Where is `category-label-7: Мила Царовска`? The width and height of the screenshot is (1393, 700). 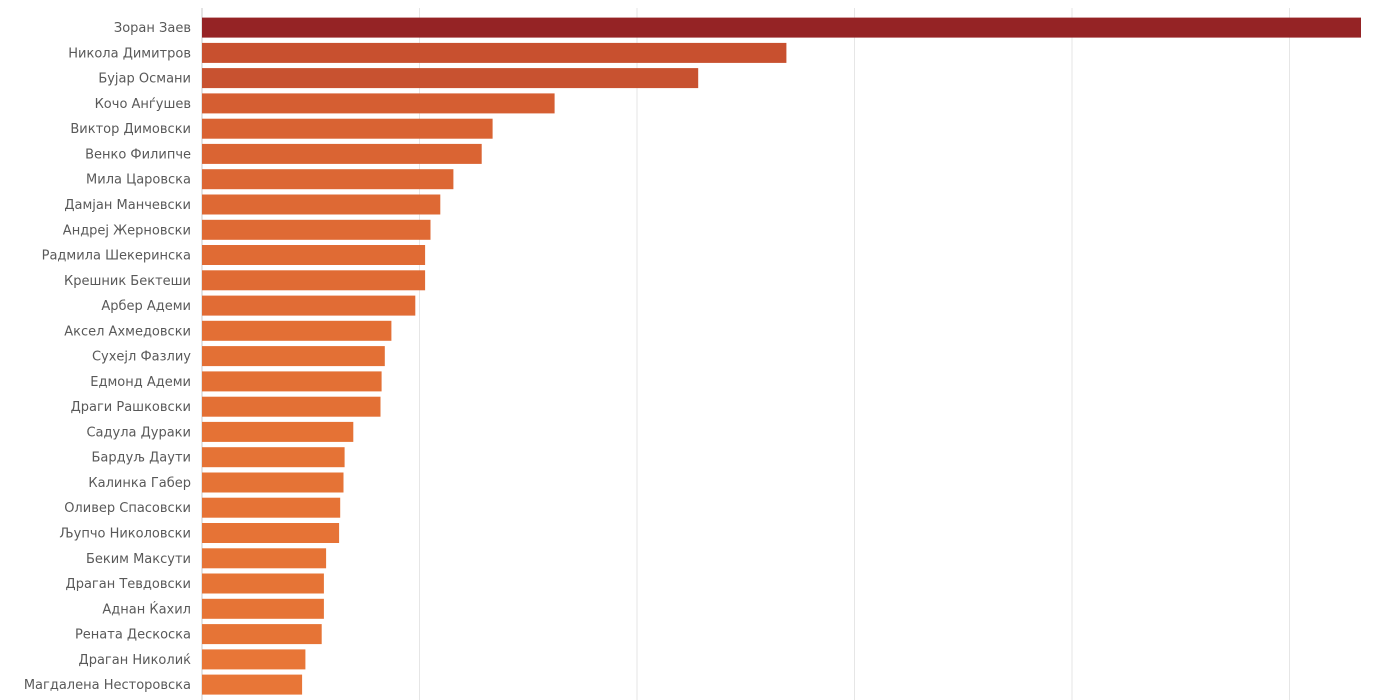 category-label-7: Мила Царовска is located at coordinates (138, 180).